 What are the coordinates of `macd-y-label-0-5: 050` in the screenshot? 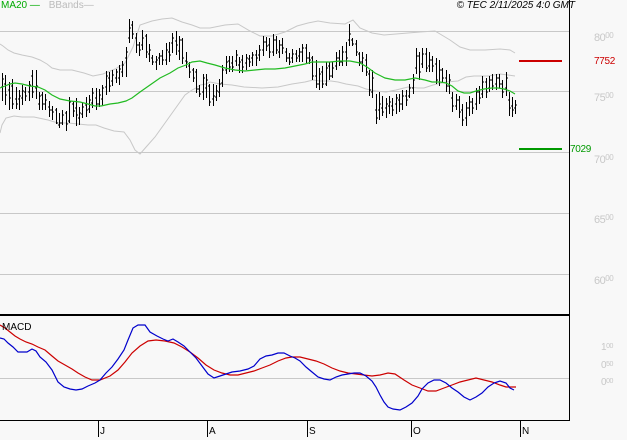 It's located at (607, 365).